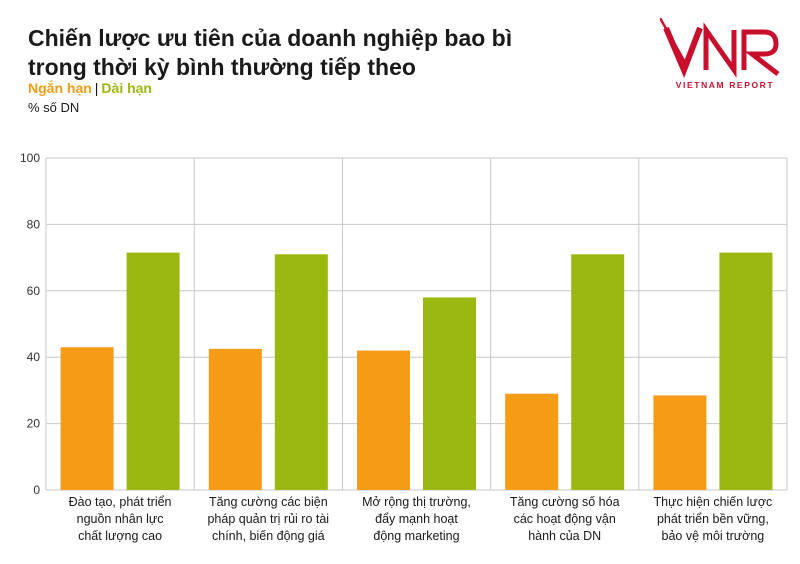  I want to click on legend: Ngắn hạn | Dài hạn, so click(90, 88).